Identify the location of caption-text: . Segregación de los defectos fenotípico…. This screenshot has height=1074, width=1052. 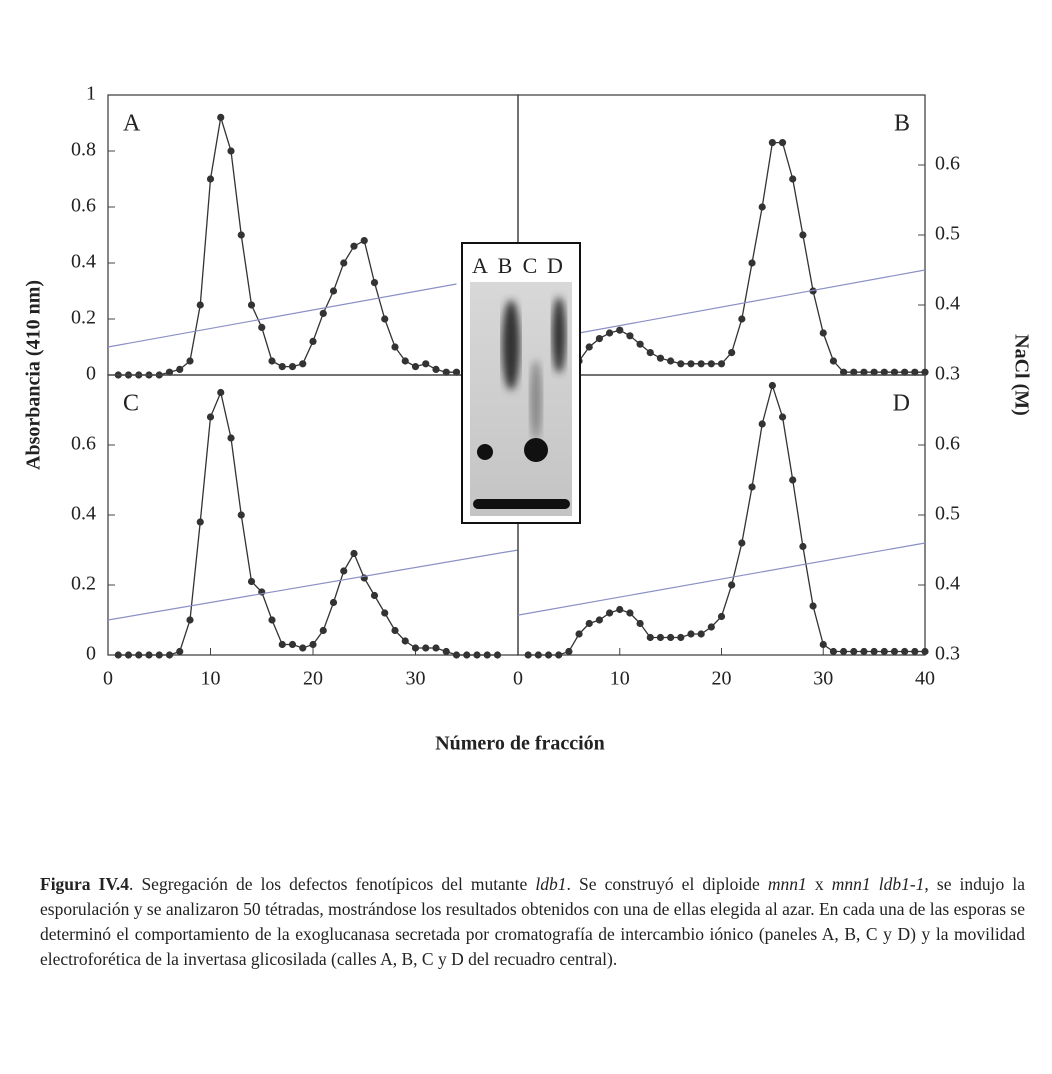
(332, 884).